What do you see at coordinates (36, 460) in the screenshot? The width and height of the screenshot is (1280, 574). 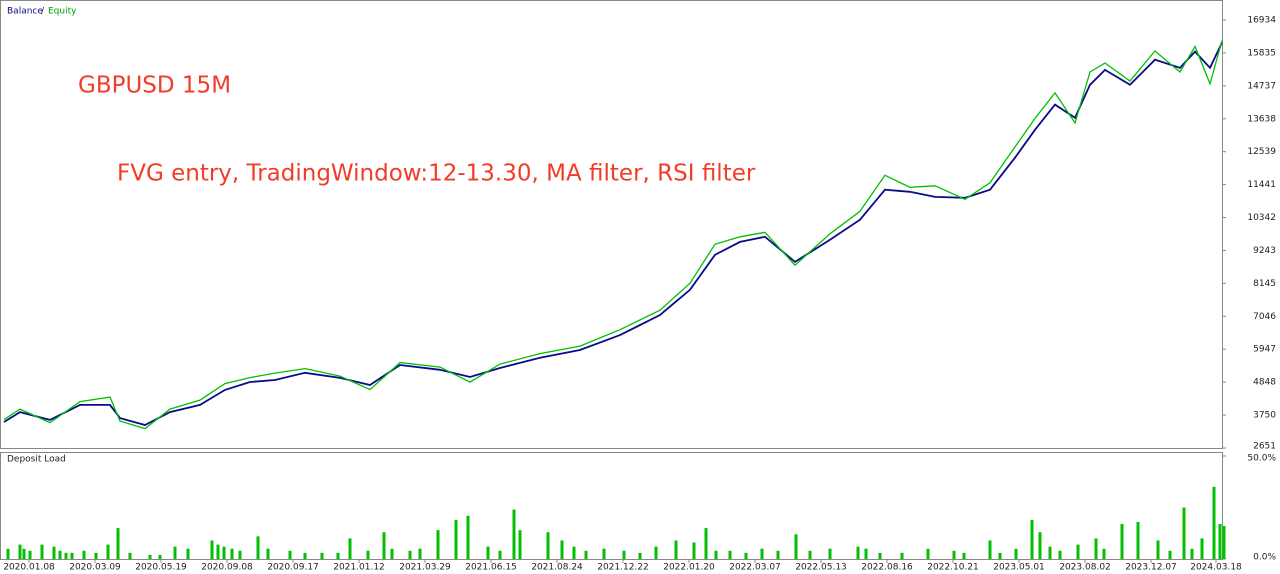 I see `panel-title: Deposit Load` at bounding box center [36, 460].